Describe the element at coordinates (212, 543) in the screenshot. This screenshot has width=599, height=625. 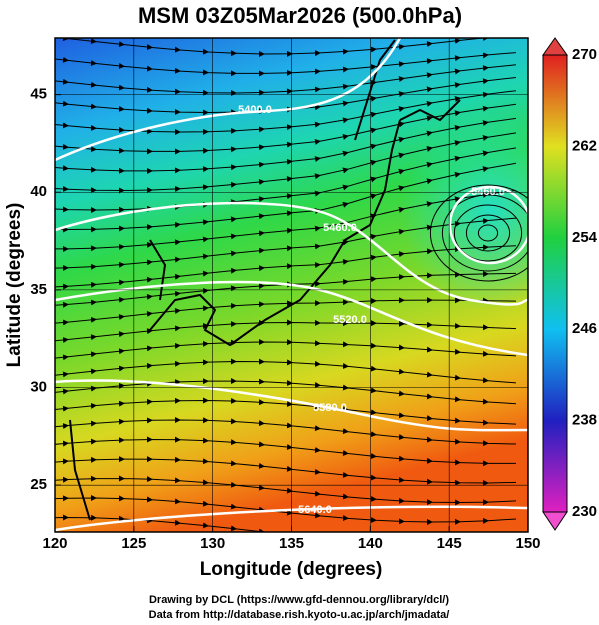
I see `x-tick-label: 130` at that location.